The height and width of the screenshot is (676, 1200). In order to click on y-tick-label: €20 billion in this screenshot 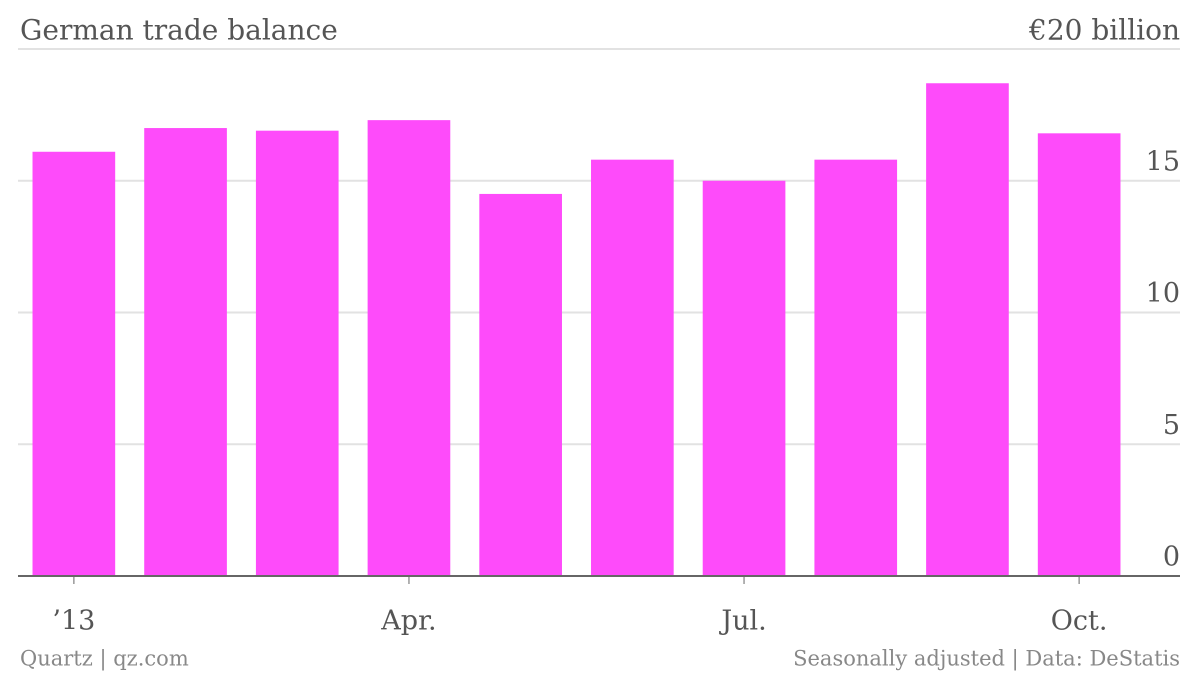, I will do `click(1104, 30)`.